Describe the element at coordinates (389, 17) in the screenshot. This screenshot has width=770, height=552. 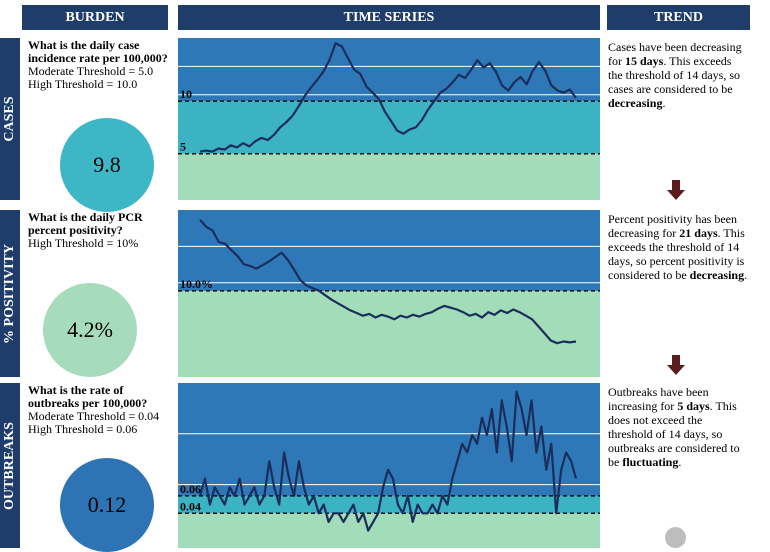
I see `header: TIME SERIES` at that location.